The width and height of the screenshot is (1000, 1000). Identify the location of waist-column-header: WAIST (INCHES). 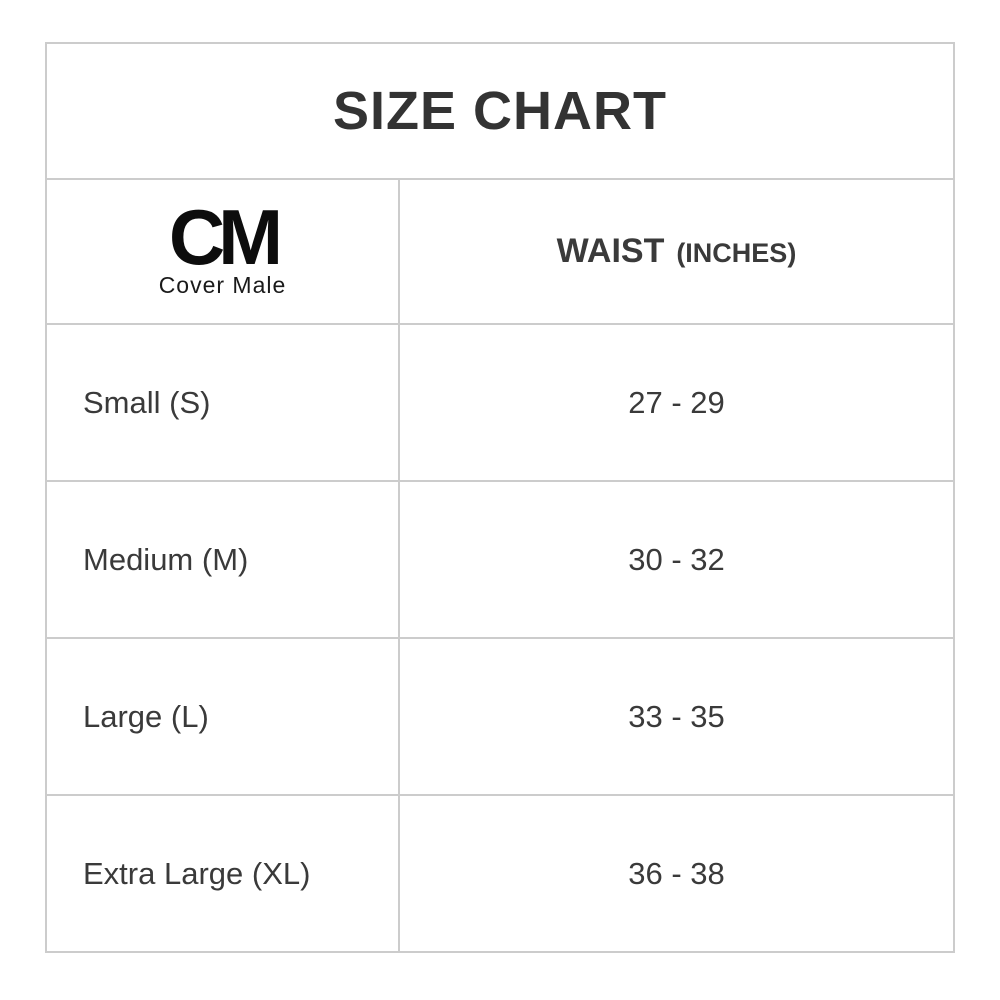
(676, 251).